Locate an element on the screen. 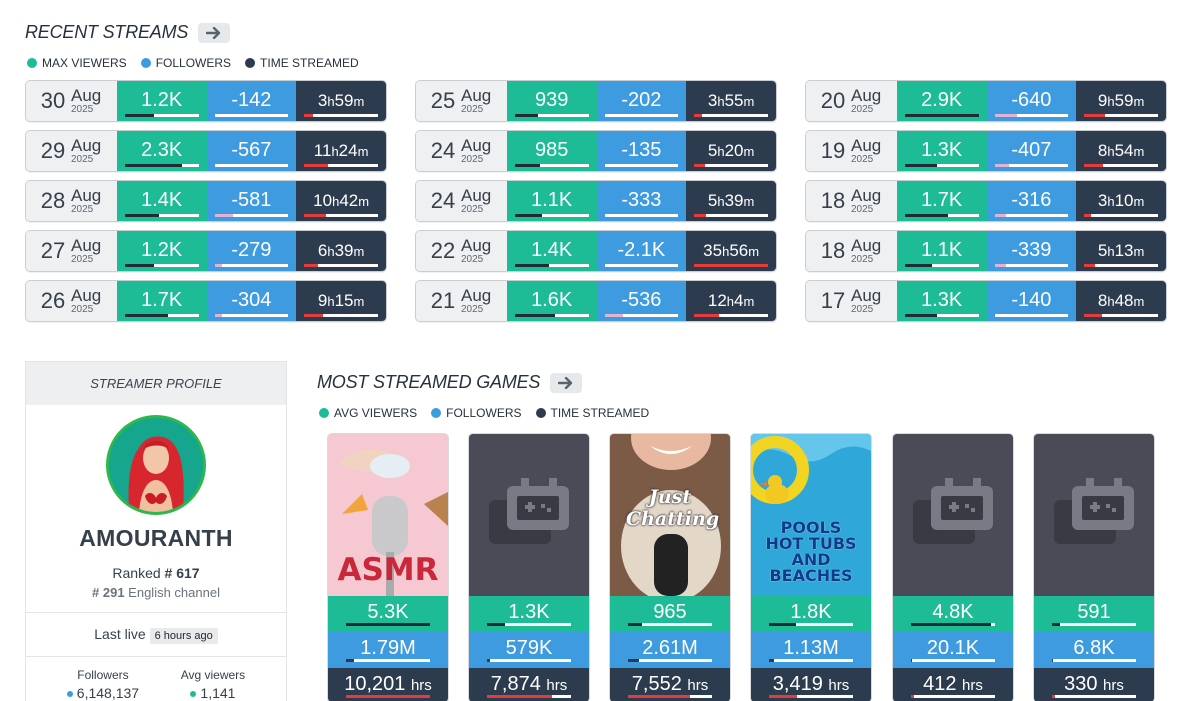 This screenshot has width=1179, height=701. followers-value: -339 is located at coordinates (1031, 250).